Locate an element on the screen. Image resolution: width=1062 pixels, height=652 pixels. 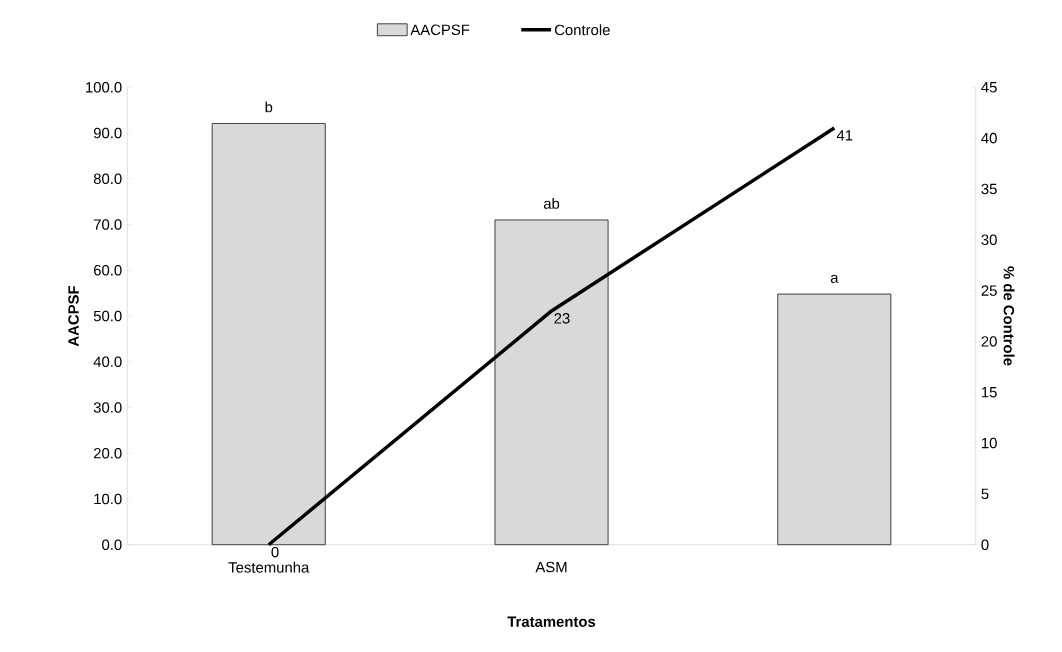
y-axis-title: AACPSF is located at coordinates (73, 316).